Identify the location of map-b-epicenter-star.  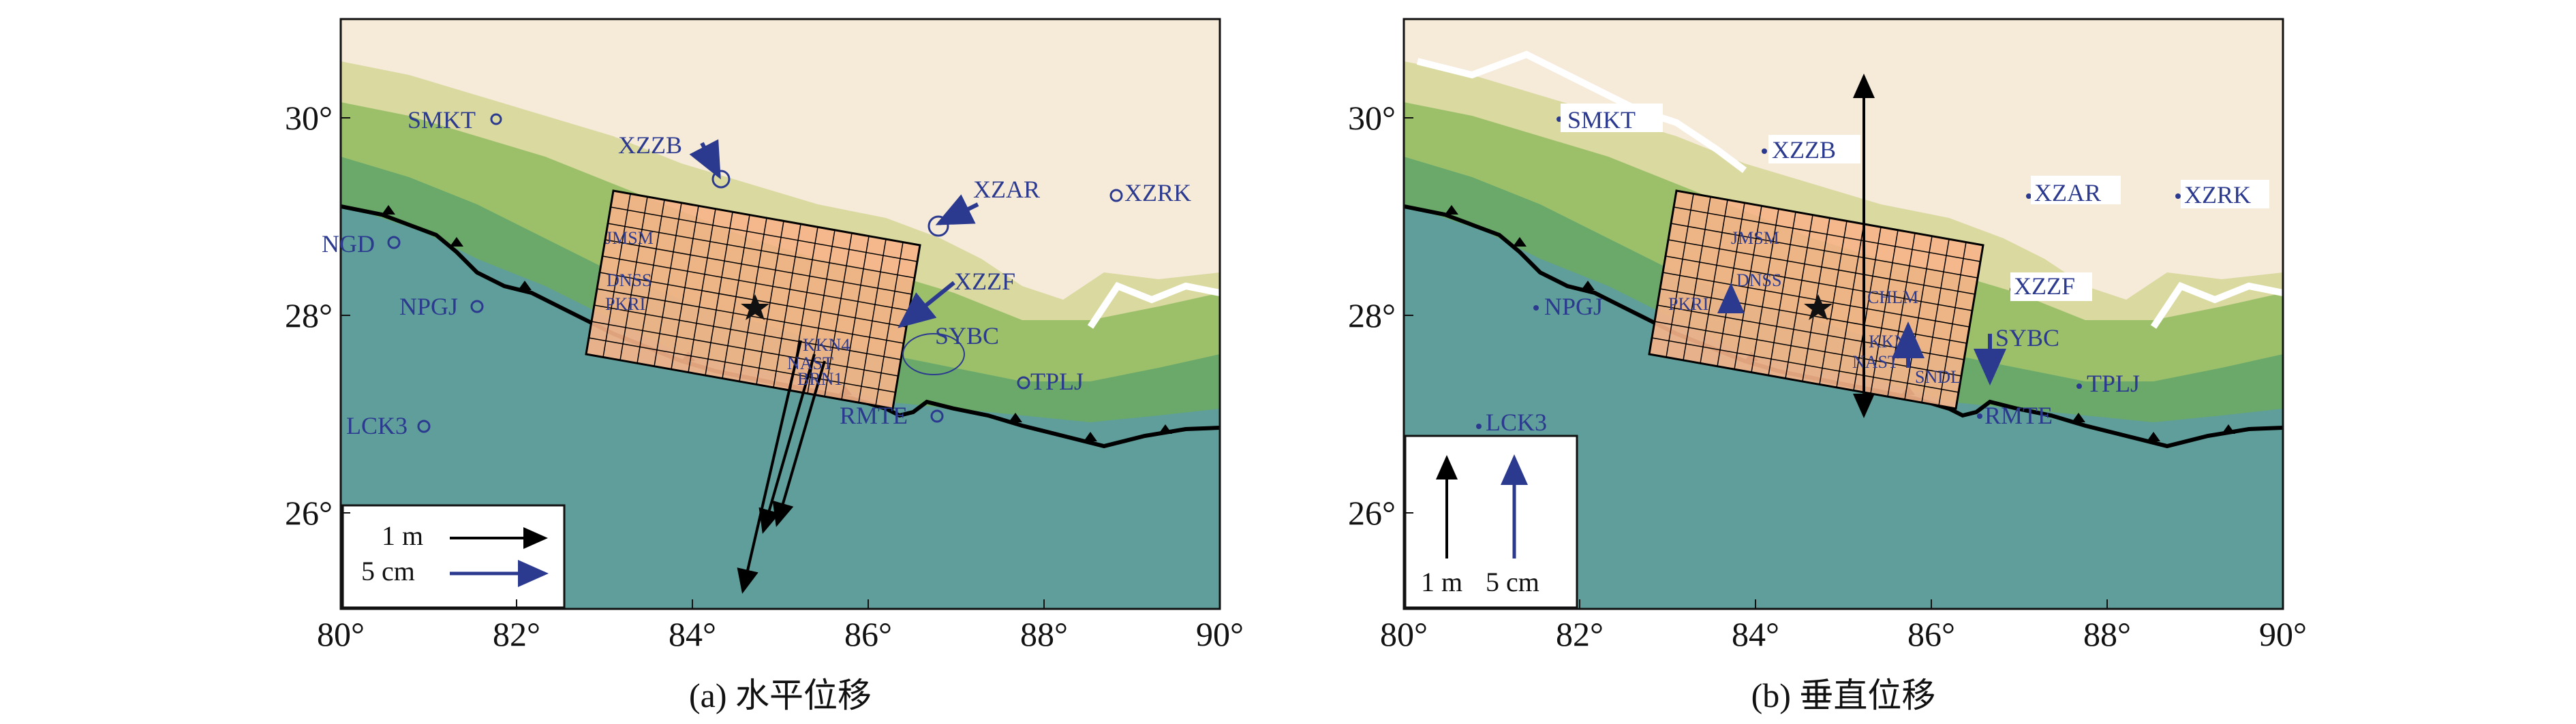
(1819, 307).